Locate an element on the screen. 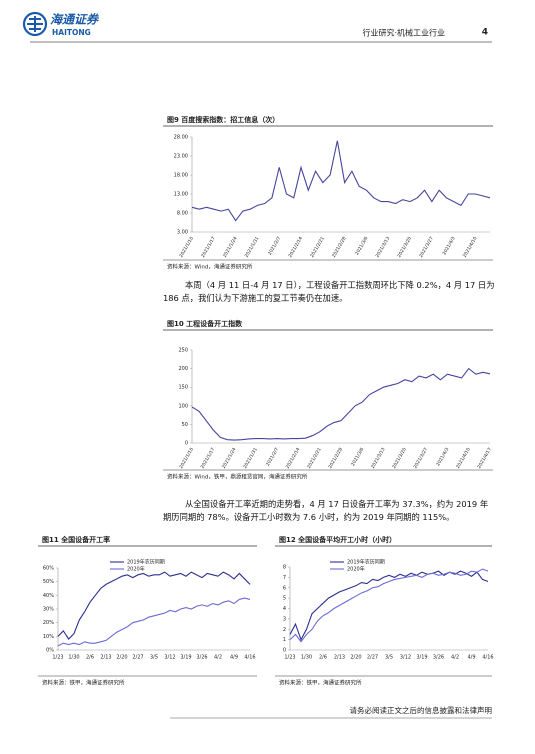  x-tick-label: 3/19 is located at coordinates (185, 658).